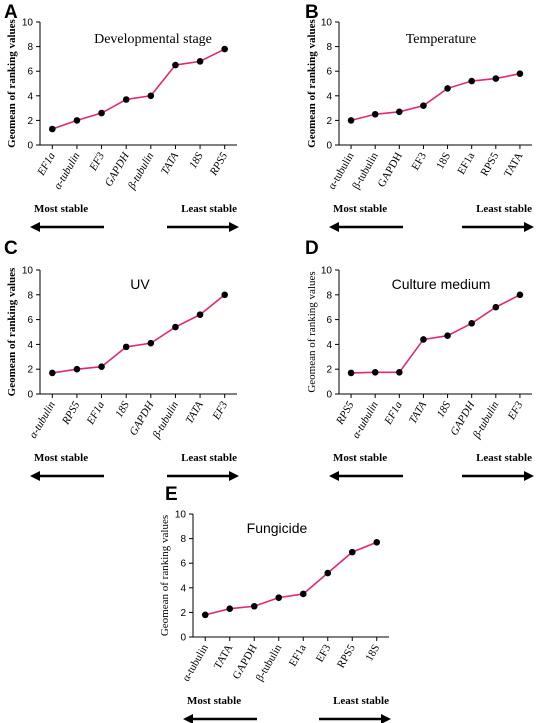 Image resolution: width=550 pixels, height=723 pixels. What do you see at coordinates (153, 39) in the screenshot?
I see `chart-title: Developmental stage` at bounding box center [153, 39].